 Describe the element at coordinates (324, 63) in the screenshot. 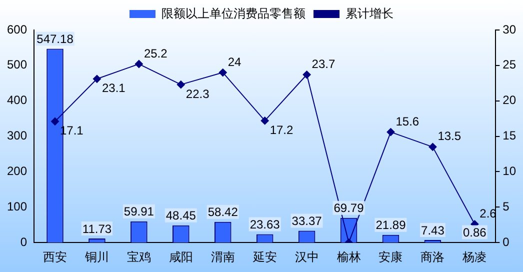

I see `data-label: 23.7` at that location.